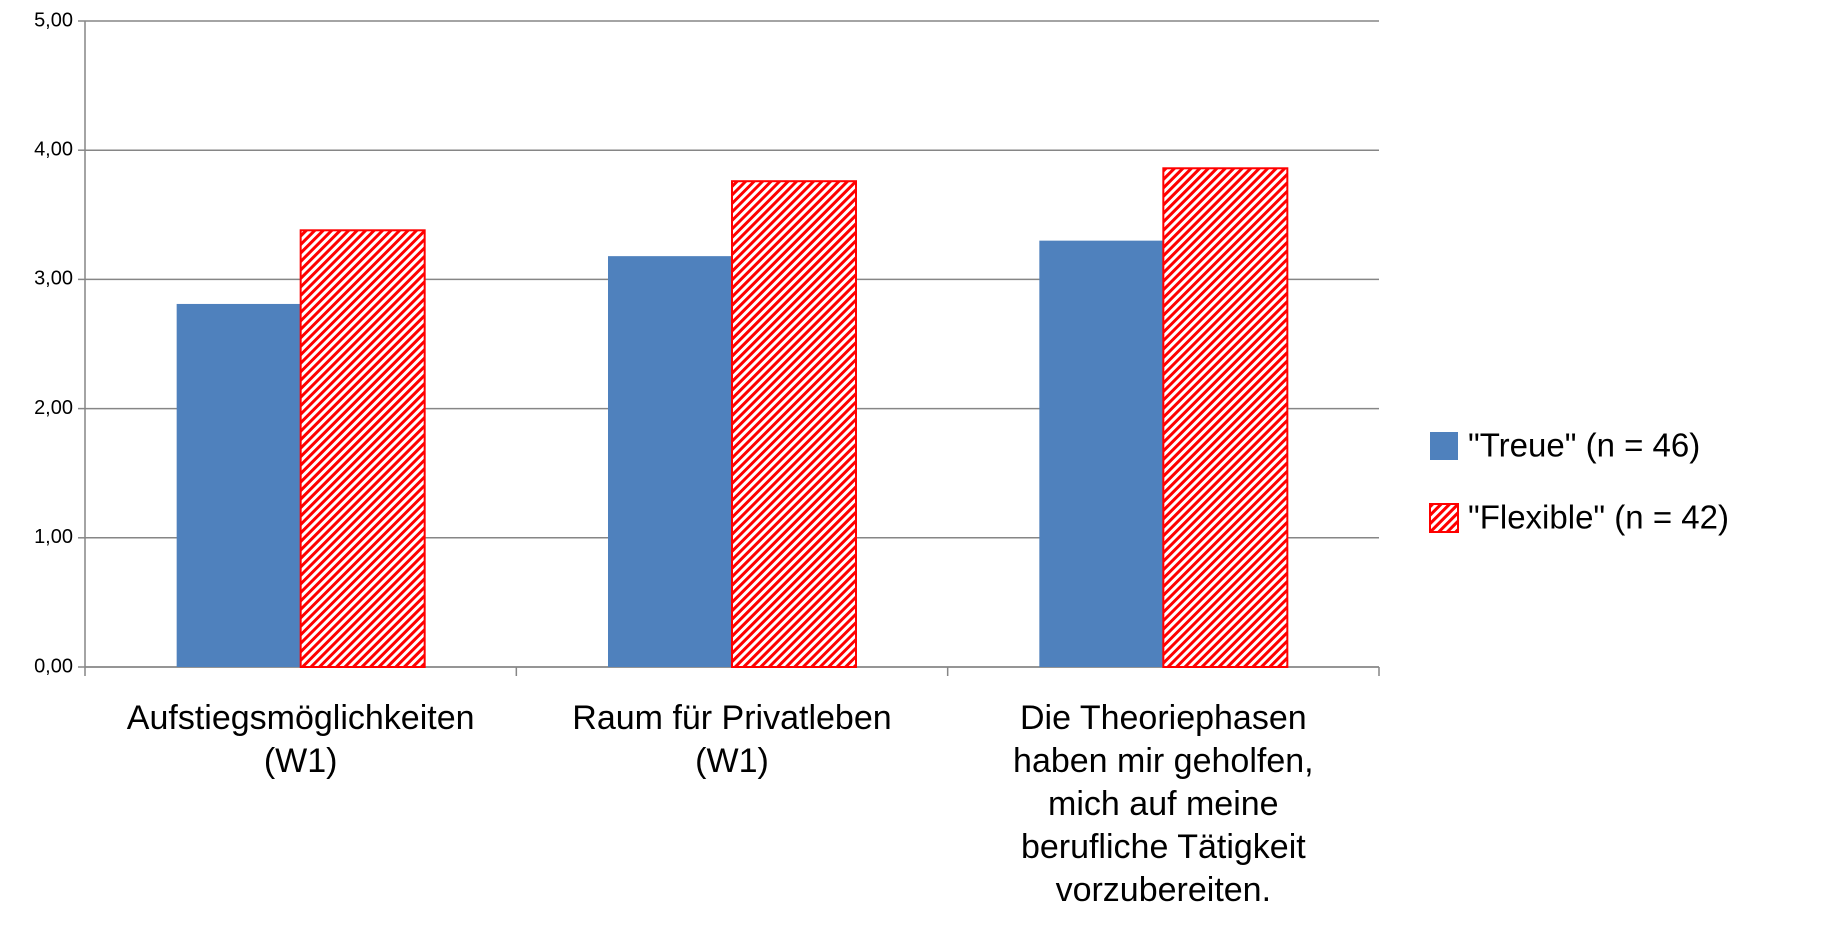 Image resolution: width=1828 pixels, height=945 pixels. Describe the element at coordinates (53, 666) in the screenshot. I see `y-tick-label: 0,00` at that location.